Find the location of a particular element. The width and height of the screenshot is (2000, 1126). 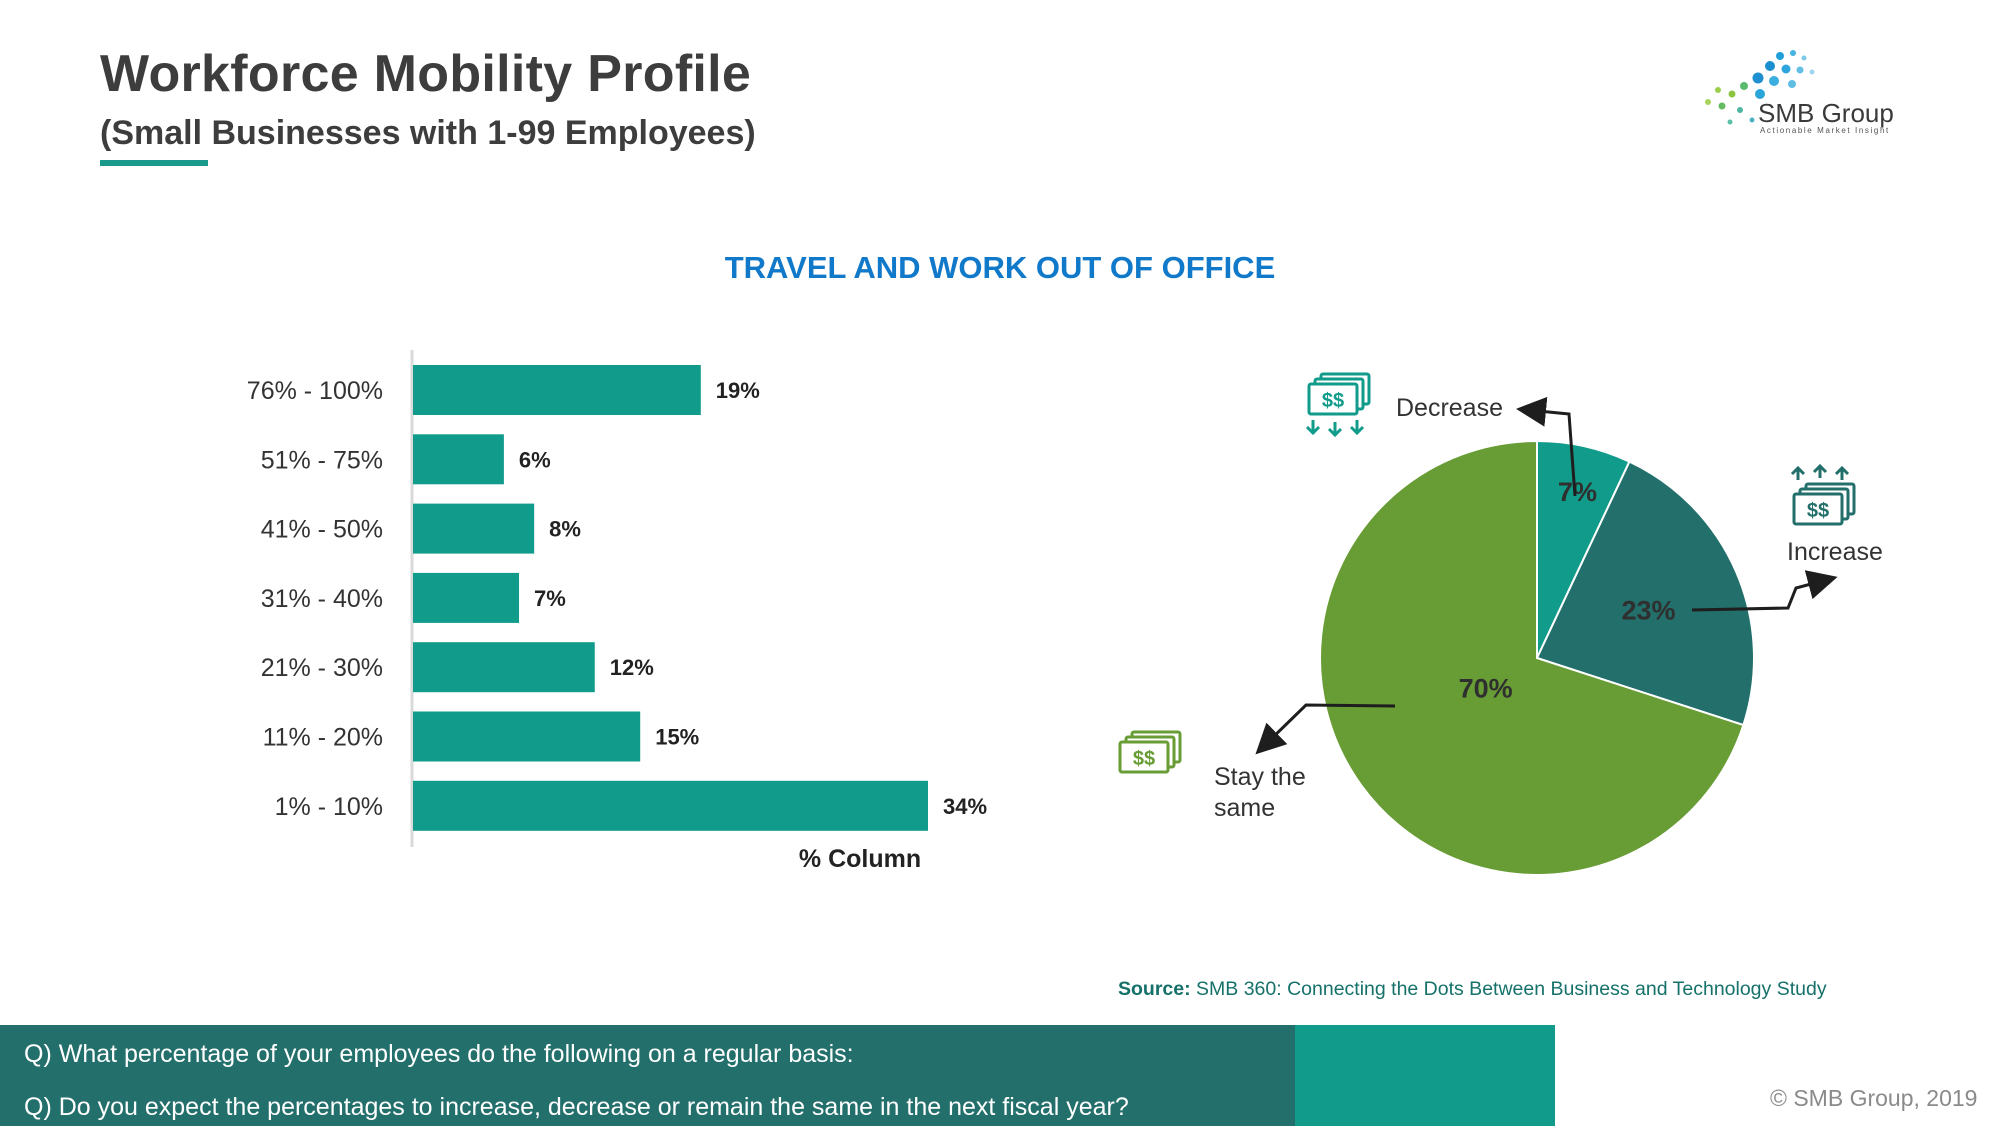

bar-value-label: 19% is located at coordinates (738, 390).